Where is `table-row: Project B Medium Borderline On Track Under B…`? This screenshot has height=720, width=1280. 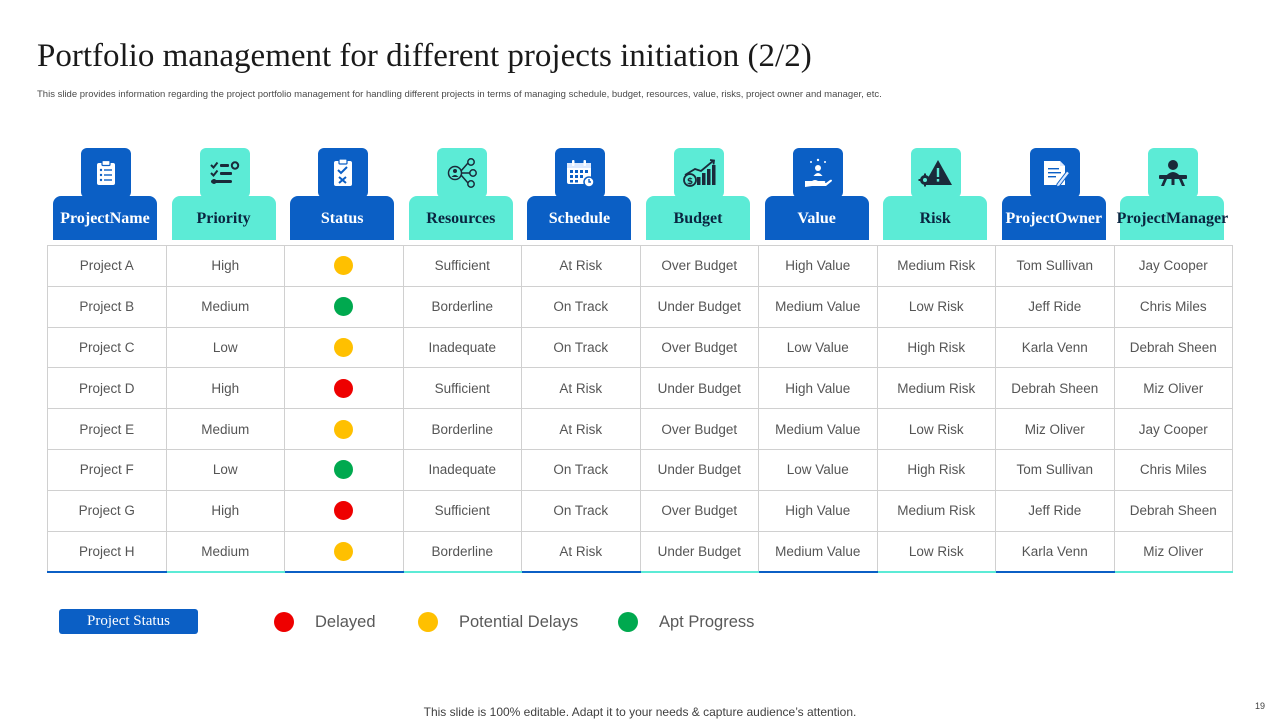
table-row: Project B Medium Borderline On Track Under B… is located at coordinates (640, 306).